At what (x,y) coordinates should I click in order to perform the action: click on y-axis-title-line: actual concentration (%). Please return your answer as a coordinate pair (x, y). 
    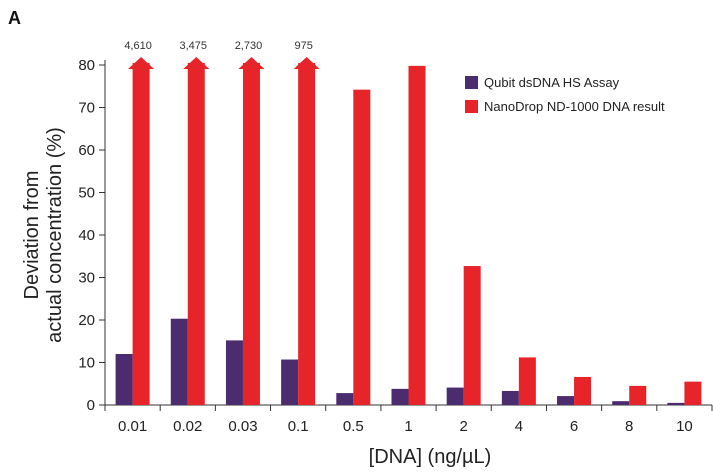
    Looking at the image, I should click on (55, 235).